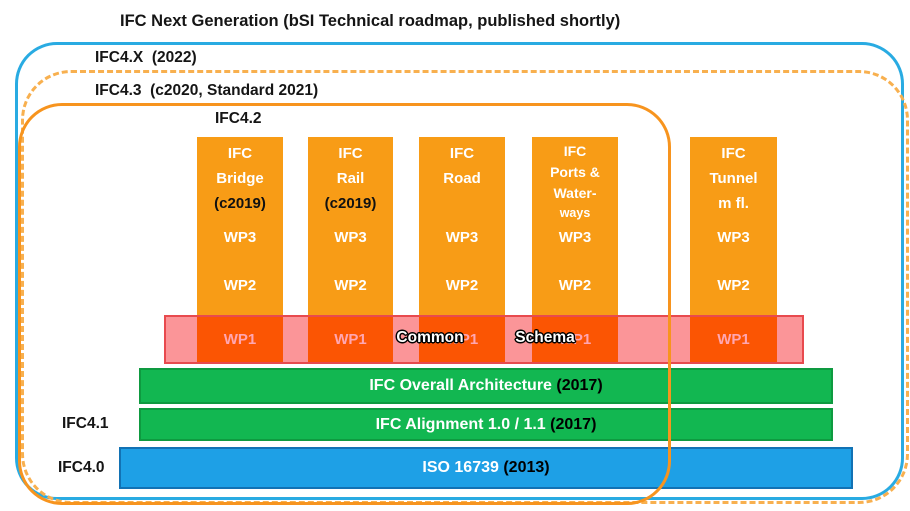  What do you see at coordinates (463, 424) in the screenshot?
I see `bar-name: IFC Alignment 1.0 / 1.1` at bounding box center [463, 424].